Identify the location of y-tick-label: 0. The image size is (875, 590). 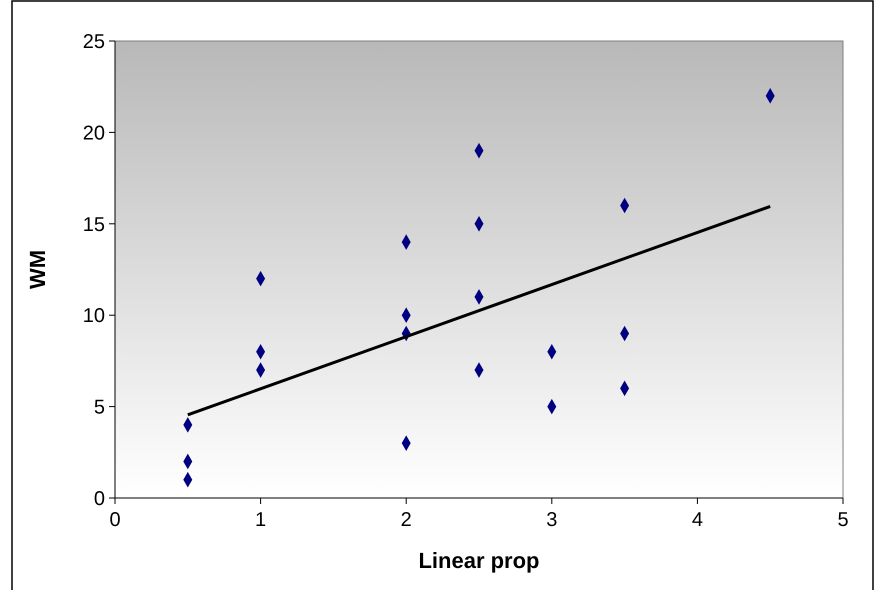
(99, 499).